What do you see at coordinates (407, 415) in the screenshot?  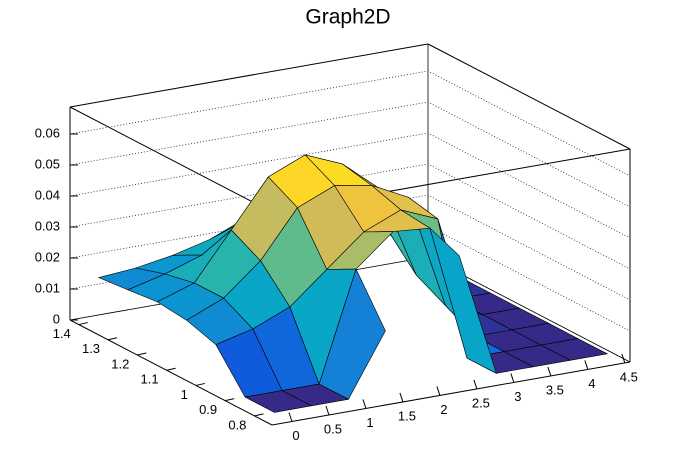 I see `x-tick-label: 1.5` at bounding box center [407, 415].